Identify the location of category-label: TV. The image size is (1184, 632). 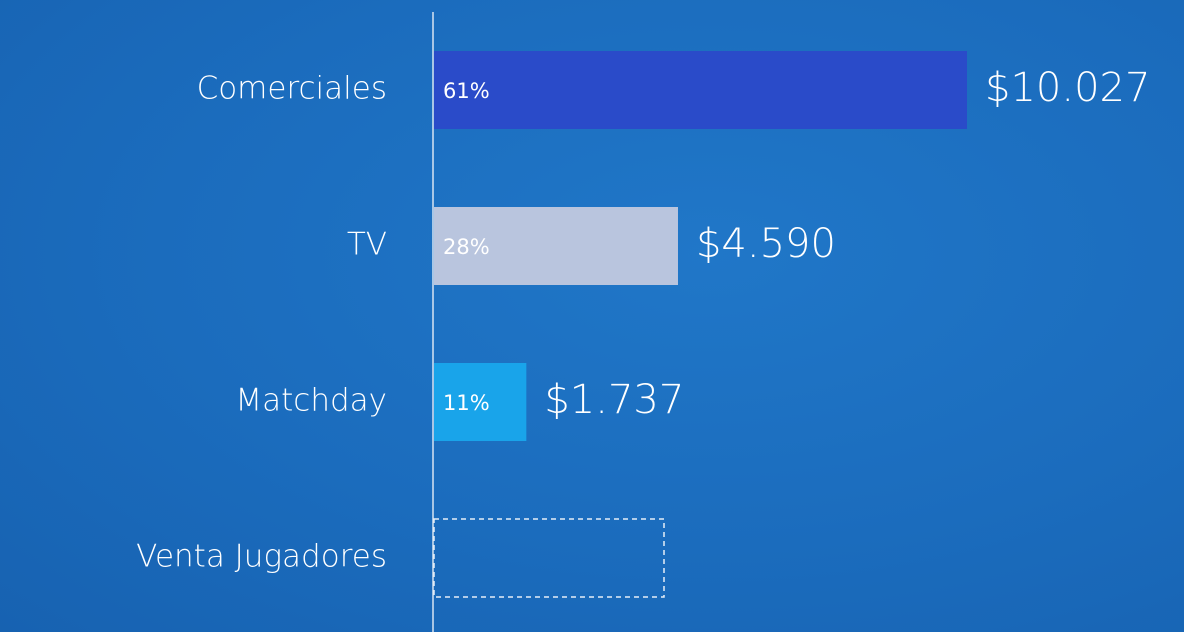
(367, 245).